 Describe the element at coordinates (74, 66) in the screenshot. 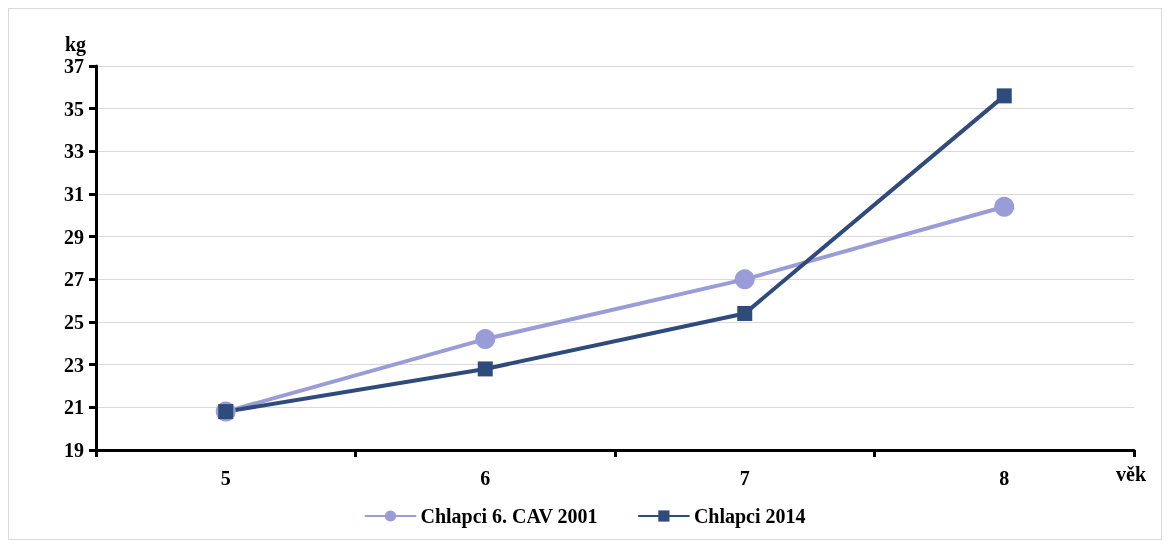

I see `y-tick-label: 37` at that location.